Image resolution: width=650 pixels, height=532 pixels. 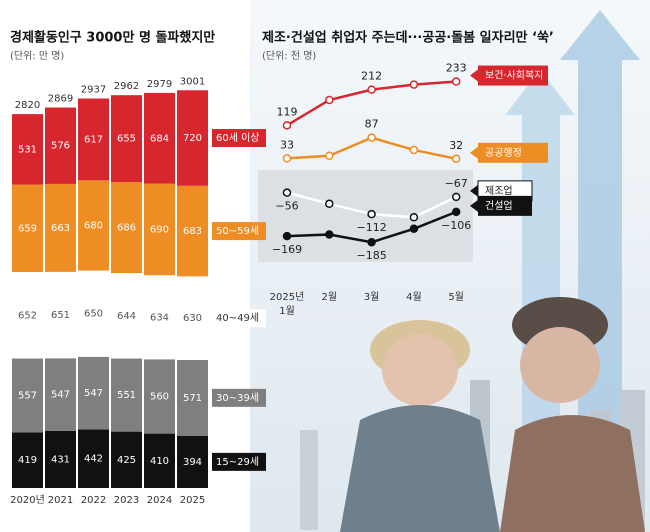 I want to click on legend-label: 50~59세, so click(x=237, y=231).